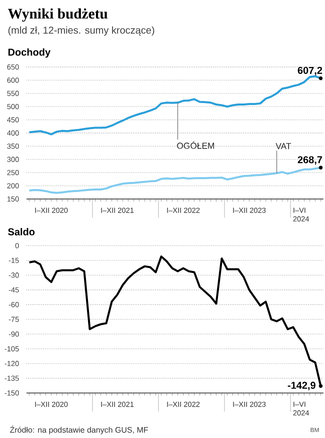 This screenshot has width=325, height=438. Describe the element at coordinates (283, 146) in the screenshot. I see `text: VAT` at that location.